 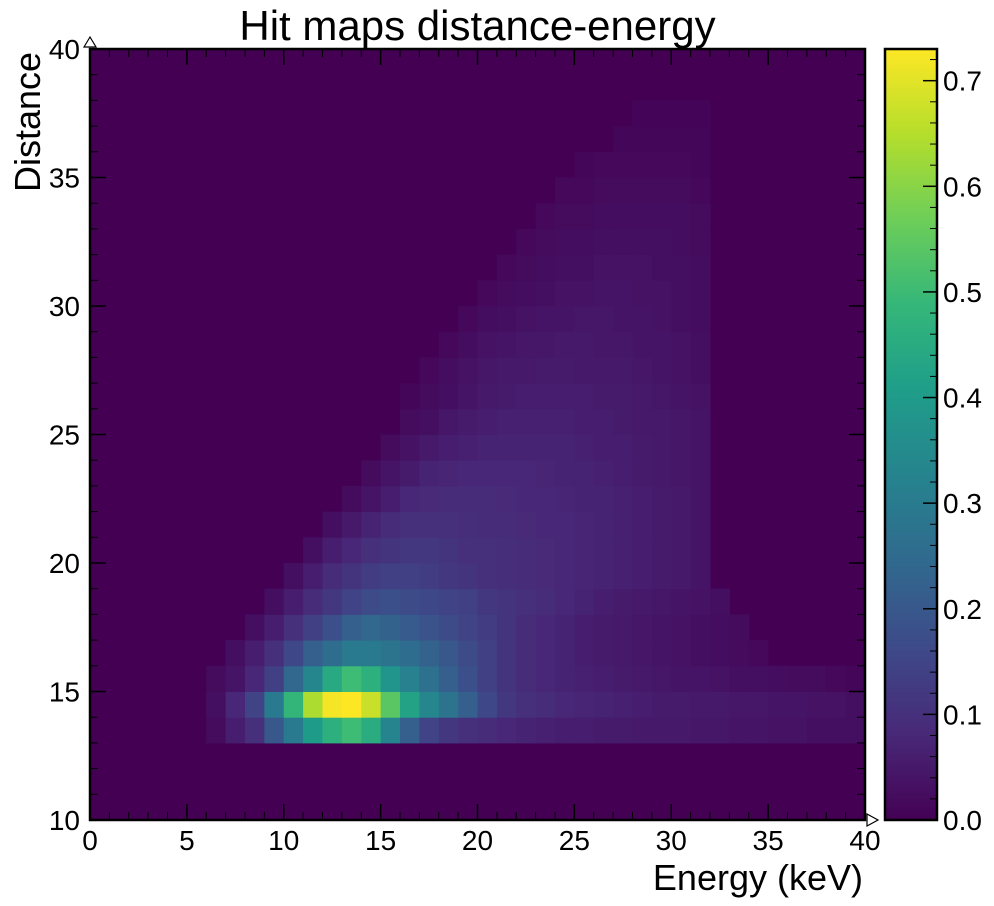 I want to click on y-tick-label: 25, so click(x=64, y=435).